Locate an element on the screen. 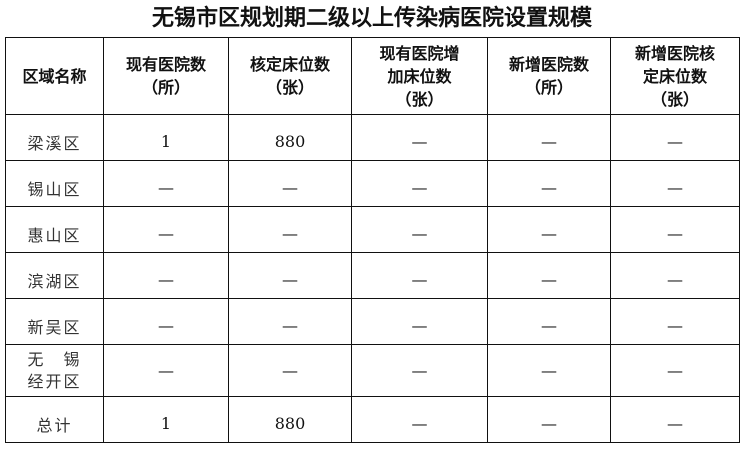 The height and width of the screenshot is (456, 744). district-name: 无 锡经开区 is located at coordinates (54, 370).